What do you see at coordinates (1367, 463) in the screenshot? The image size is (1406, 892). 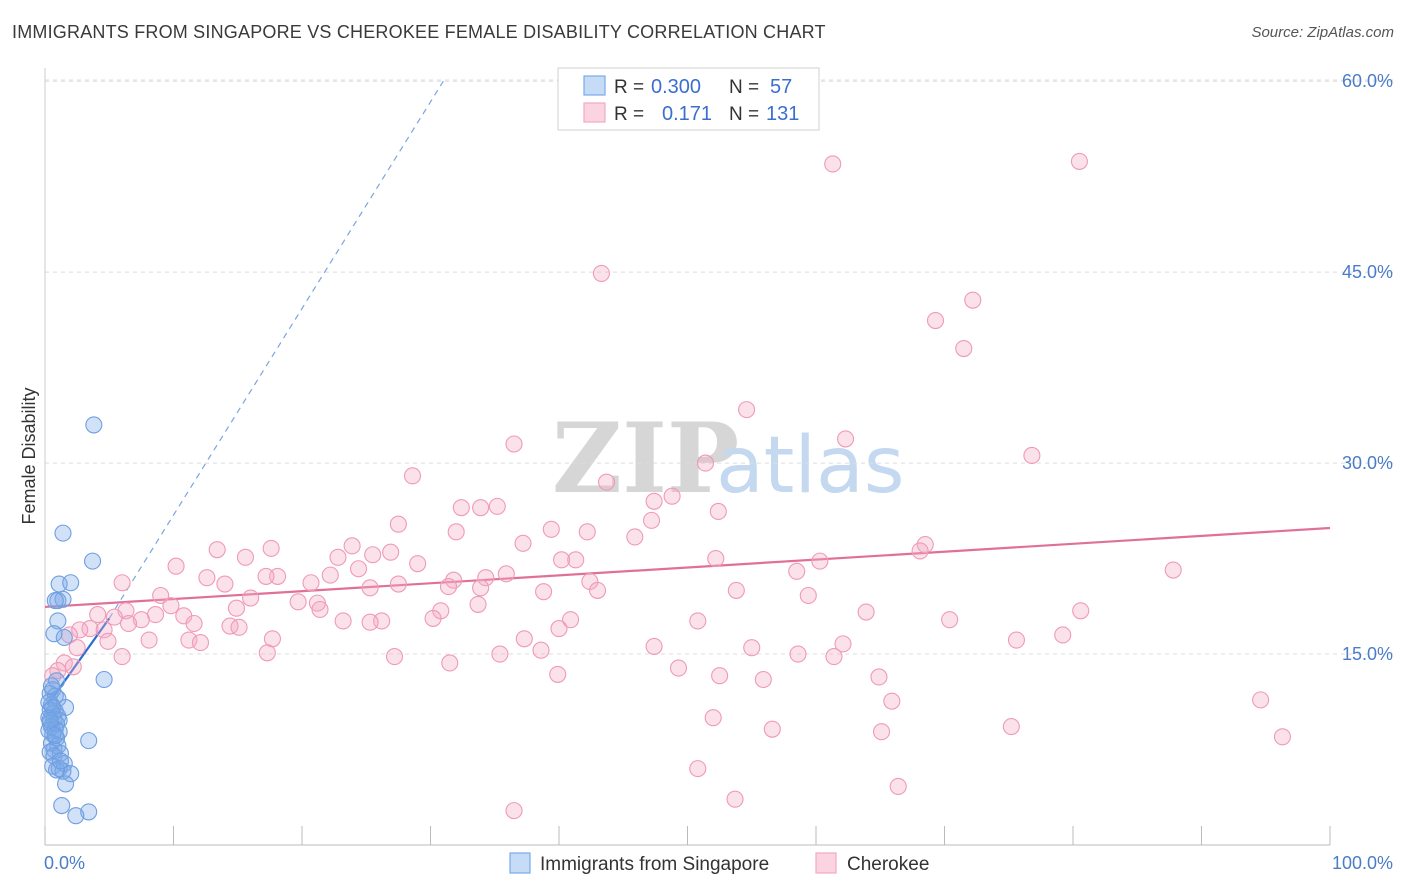 I see `y-tick-label-1: 30.0%` at bounding box center [1367, 463].